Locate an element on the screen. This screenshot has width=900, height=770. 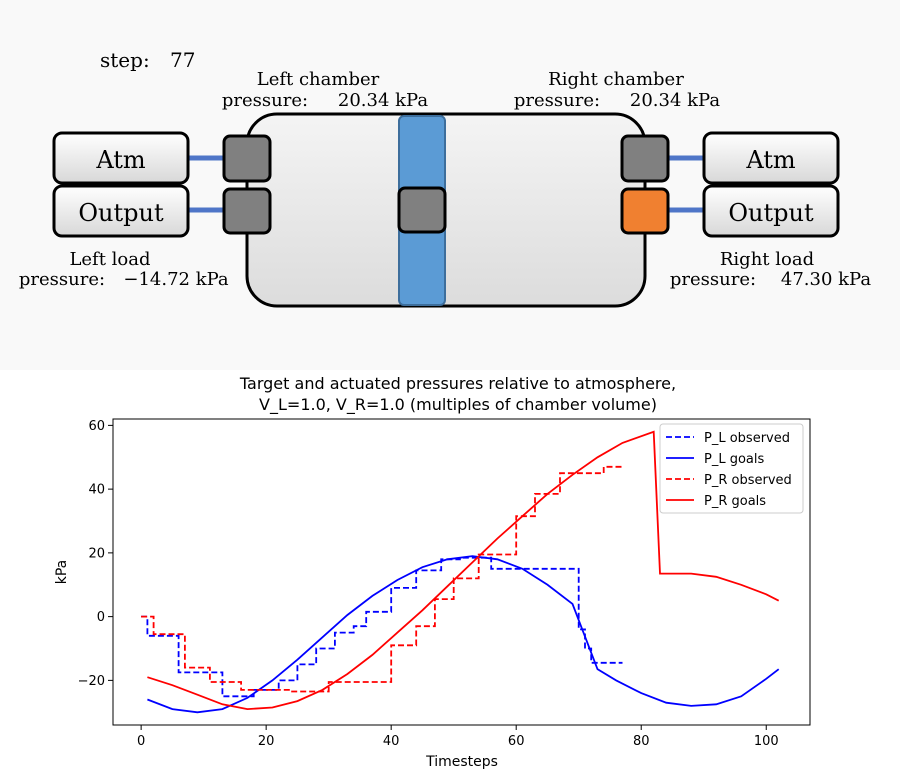
right-load-pressure-value: 47.30 kPa is located at coordinates (826, 279).